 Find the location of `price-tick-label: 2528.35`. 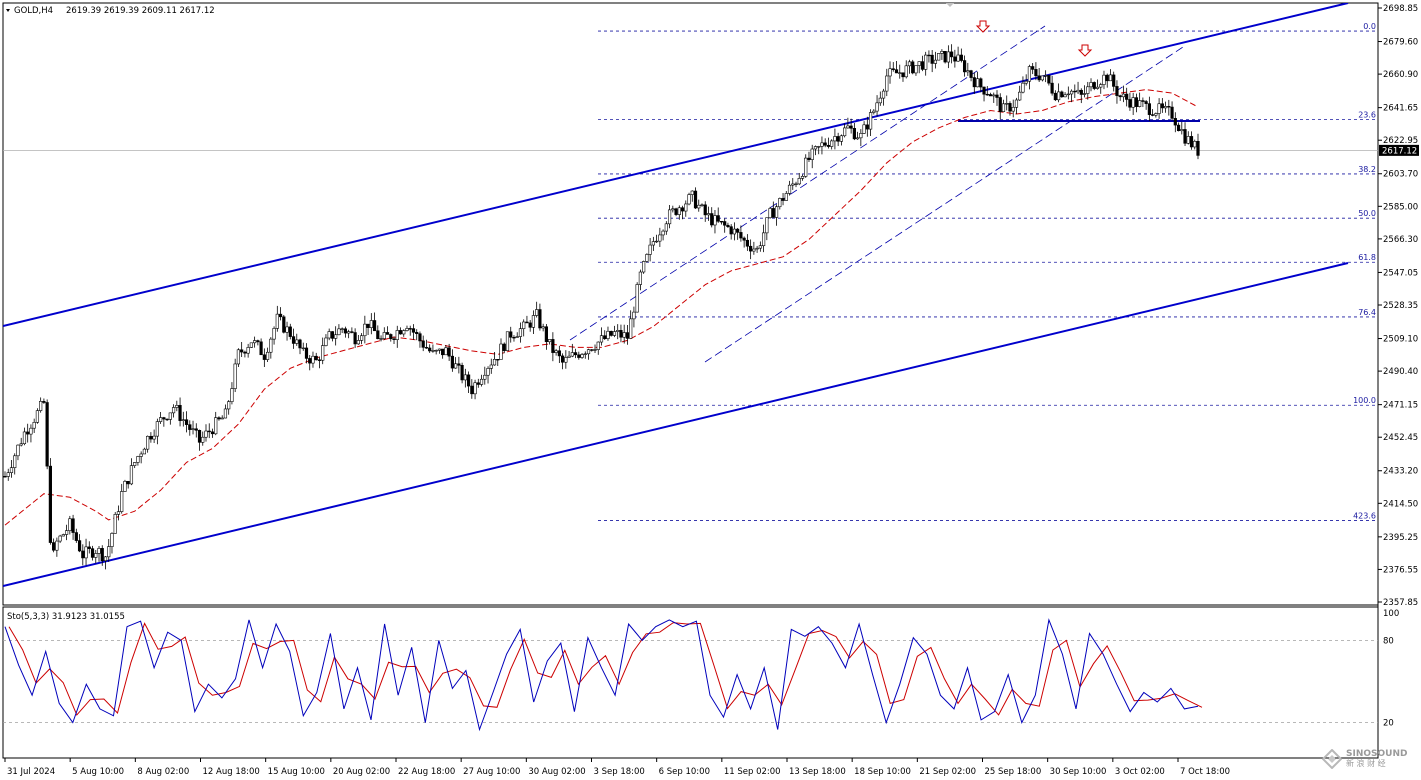

price-tick-label: 2528.35 is located at coordinates (1400, 306).